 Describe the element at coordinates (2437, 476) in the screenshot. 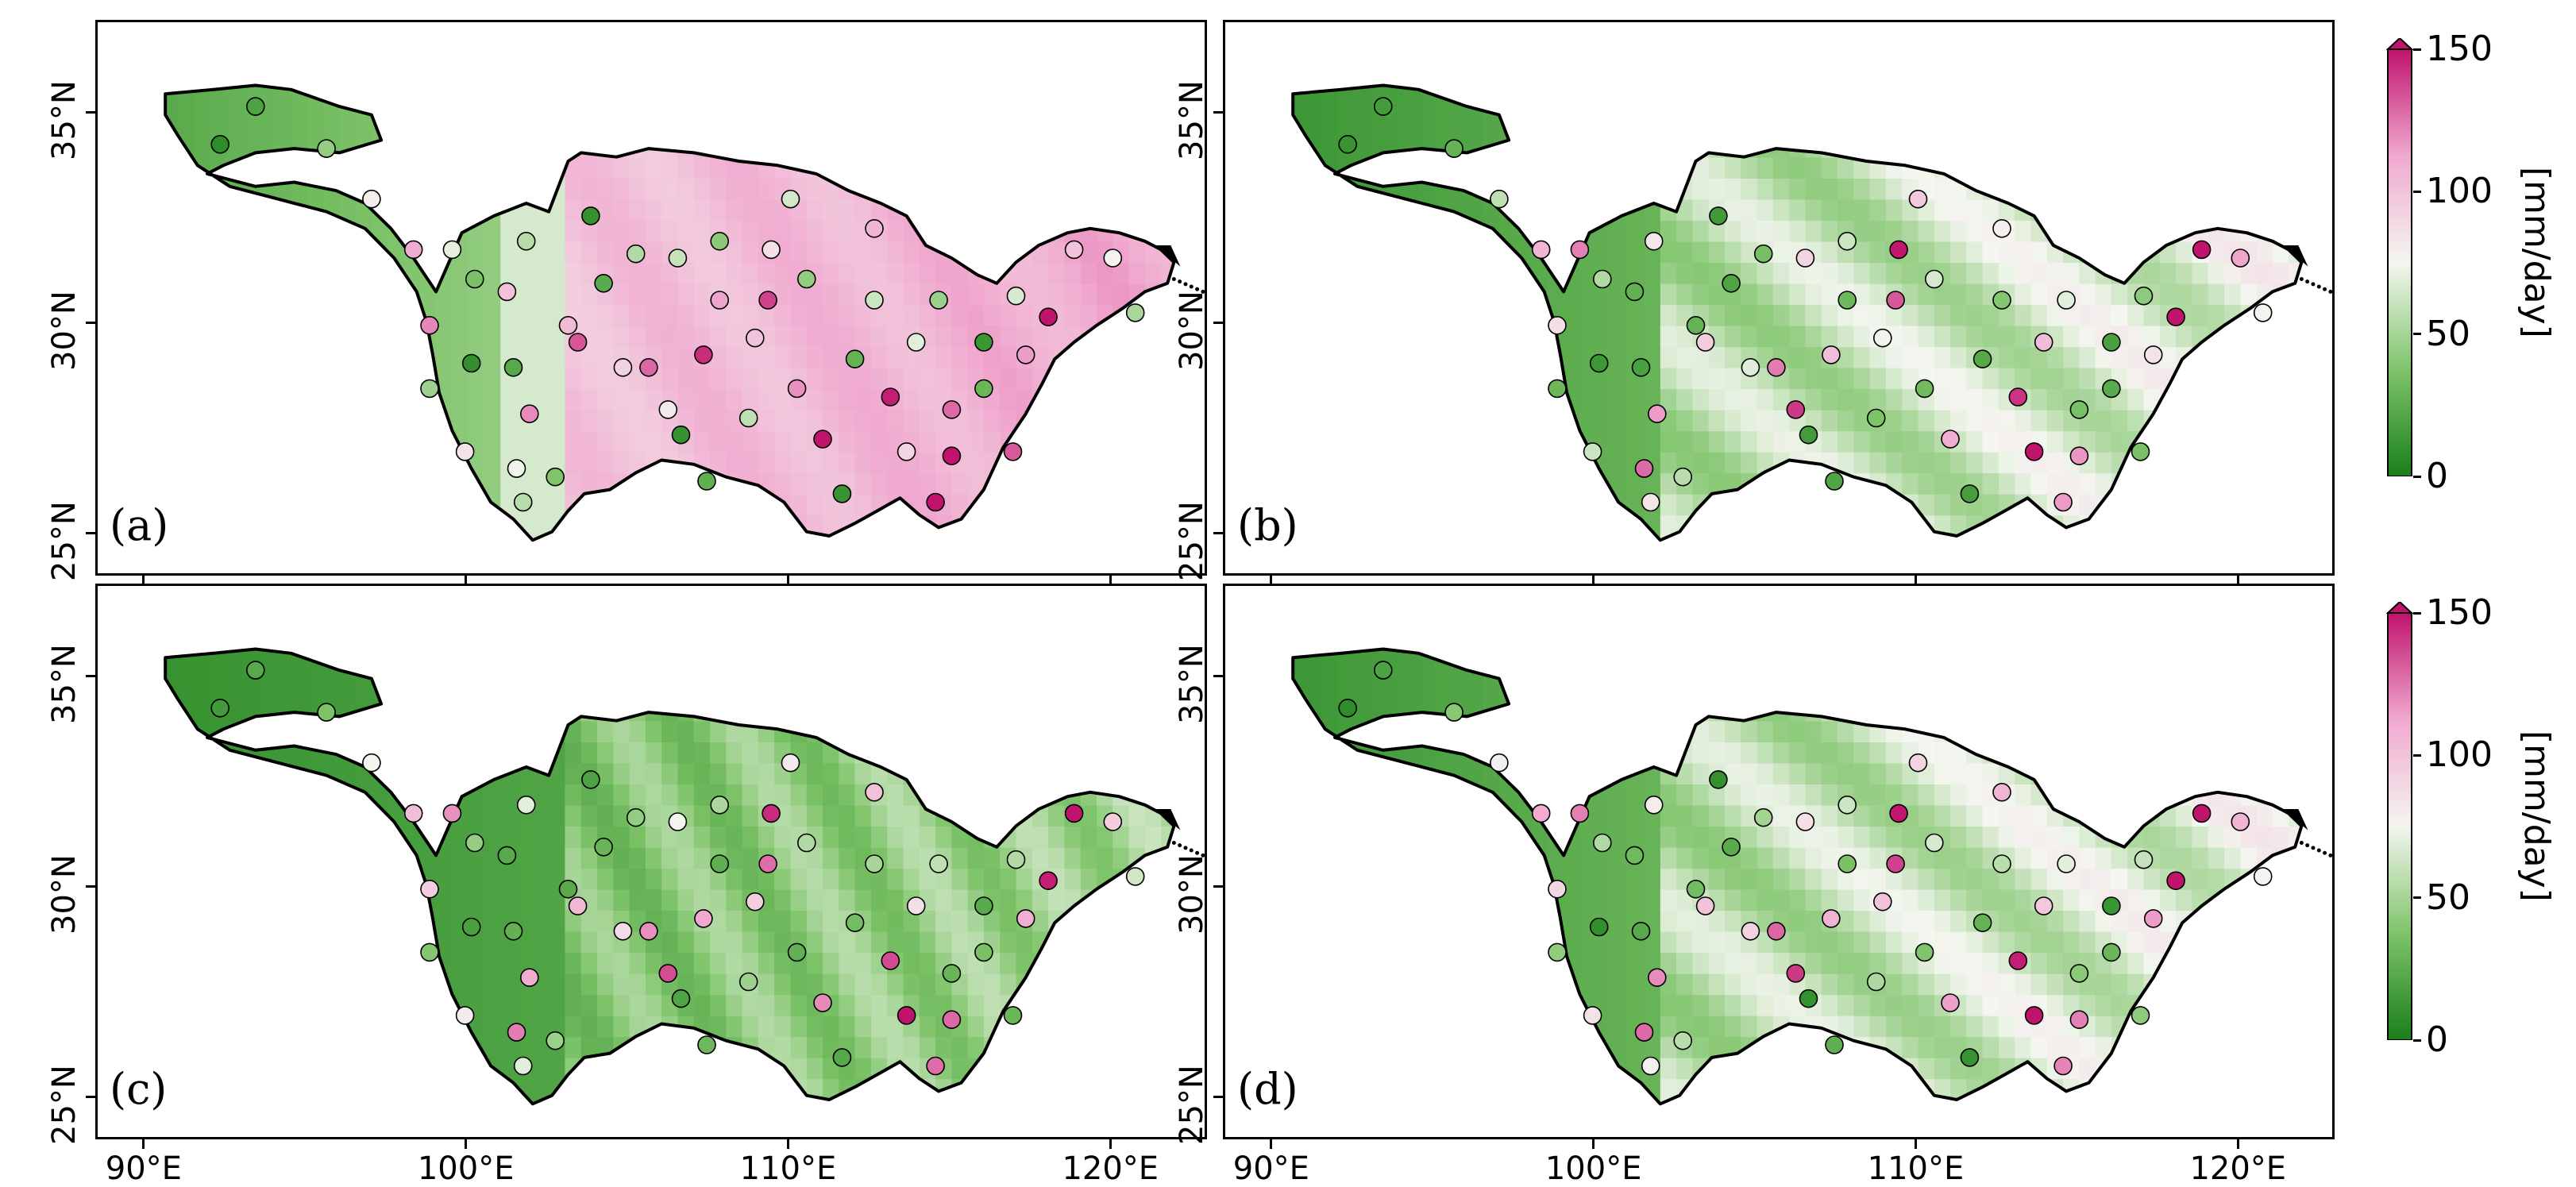

I see `colorbar-tick-label: 0` at that location.